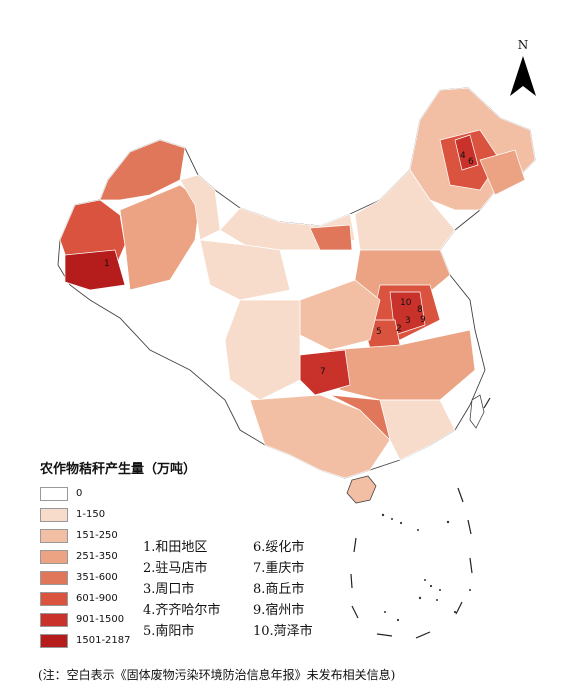 This screenshot has width=563, height=693. What do you see at coordinates (420, 310) in the screenshot?
I see `rank-marker-8: 8` at bounding box center [420, 310].